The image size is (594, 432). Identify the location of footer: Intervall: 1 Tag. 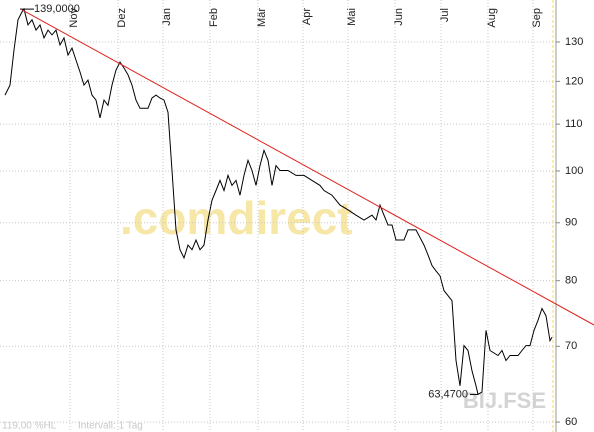
(110, 426).